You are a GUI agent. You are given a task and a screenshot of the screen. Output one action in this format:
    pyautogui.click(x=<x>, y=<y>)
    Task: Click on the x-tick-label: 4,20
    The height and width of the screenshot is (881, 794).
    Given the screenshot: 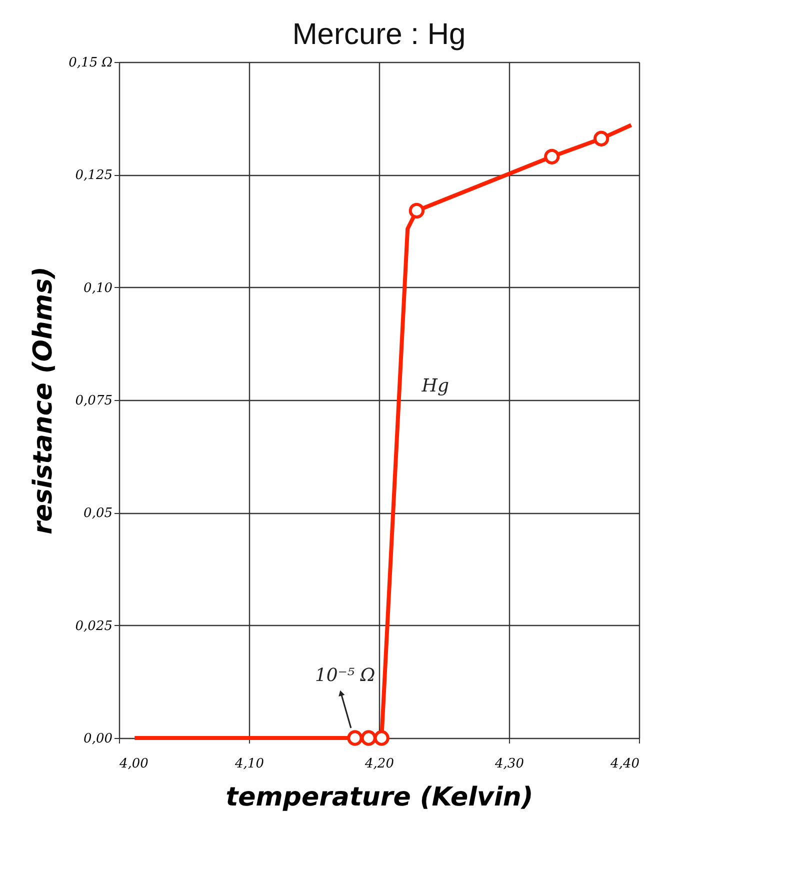 What is the action you would take?
    pyautogui.click(x=379, y=764)
    